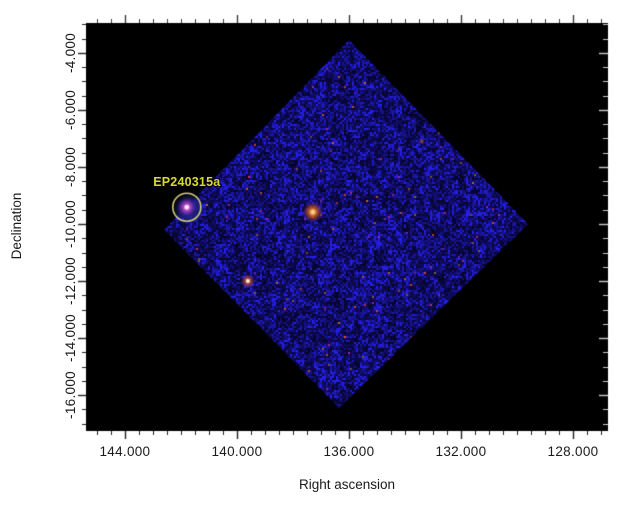 The width and height of the screenshot is (640, 509). Describe the element at coordinates (349, 451) in the screenshot. I see `x-tick-label: 136.000` at that location.